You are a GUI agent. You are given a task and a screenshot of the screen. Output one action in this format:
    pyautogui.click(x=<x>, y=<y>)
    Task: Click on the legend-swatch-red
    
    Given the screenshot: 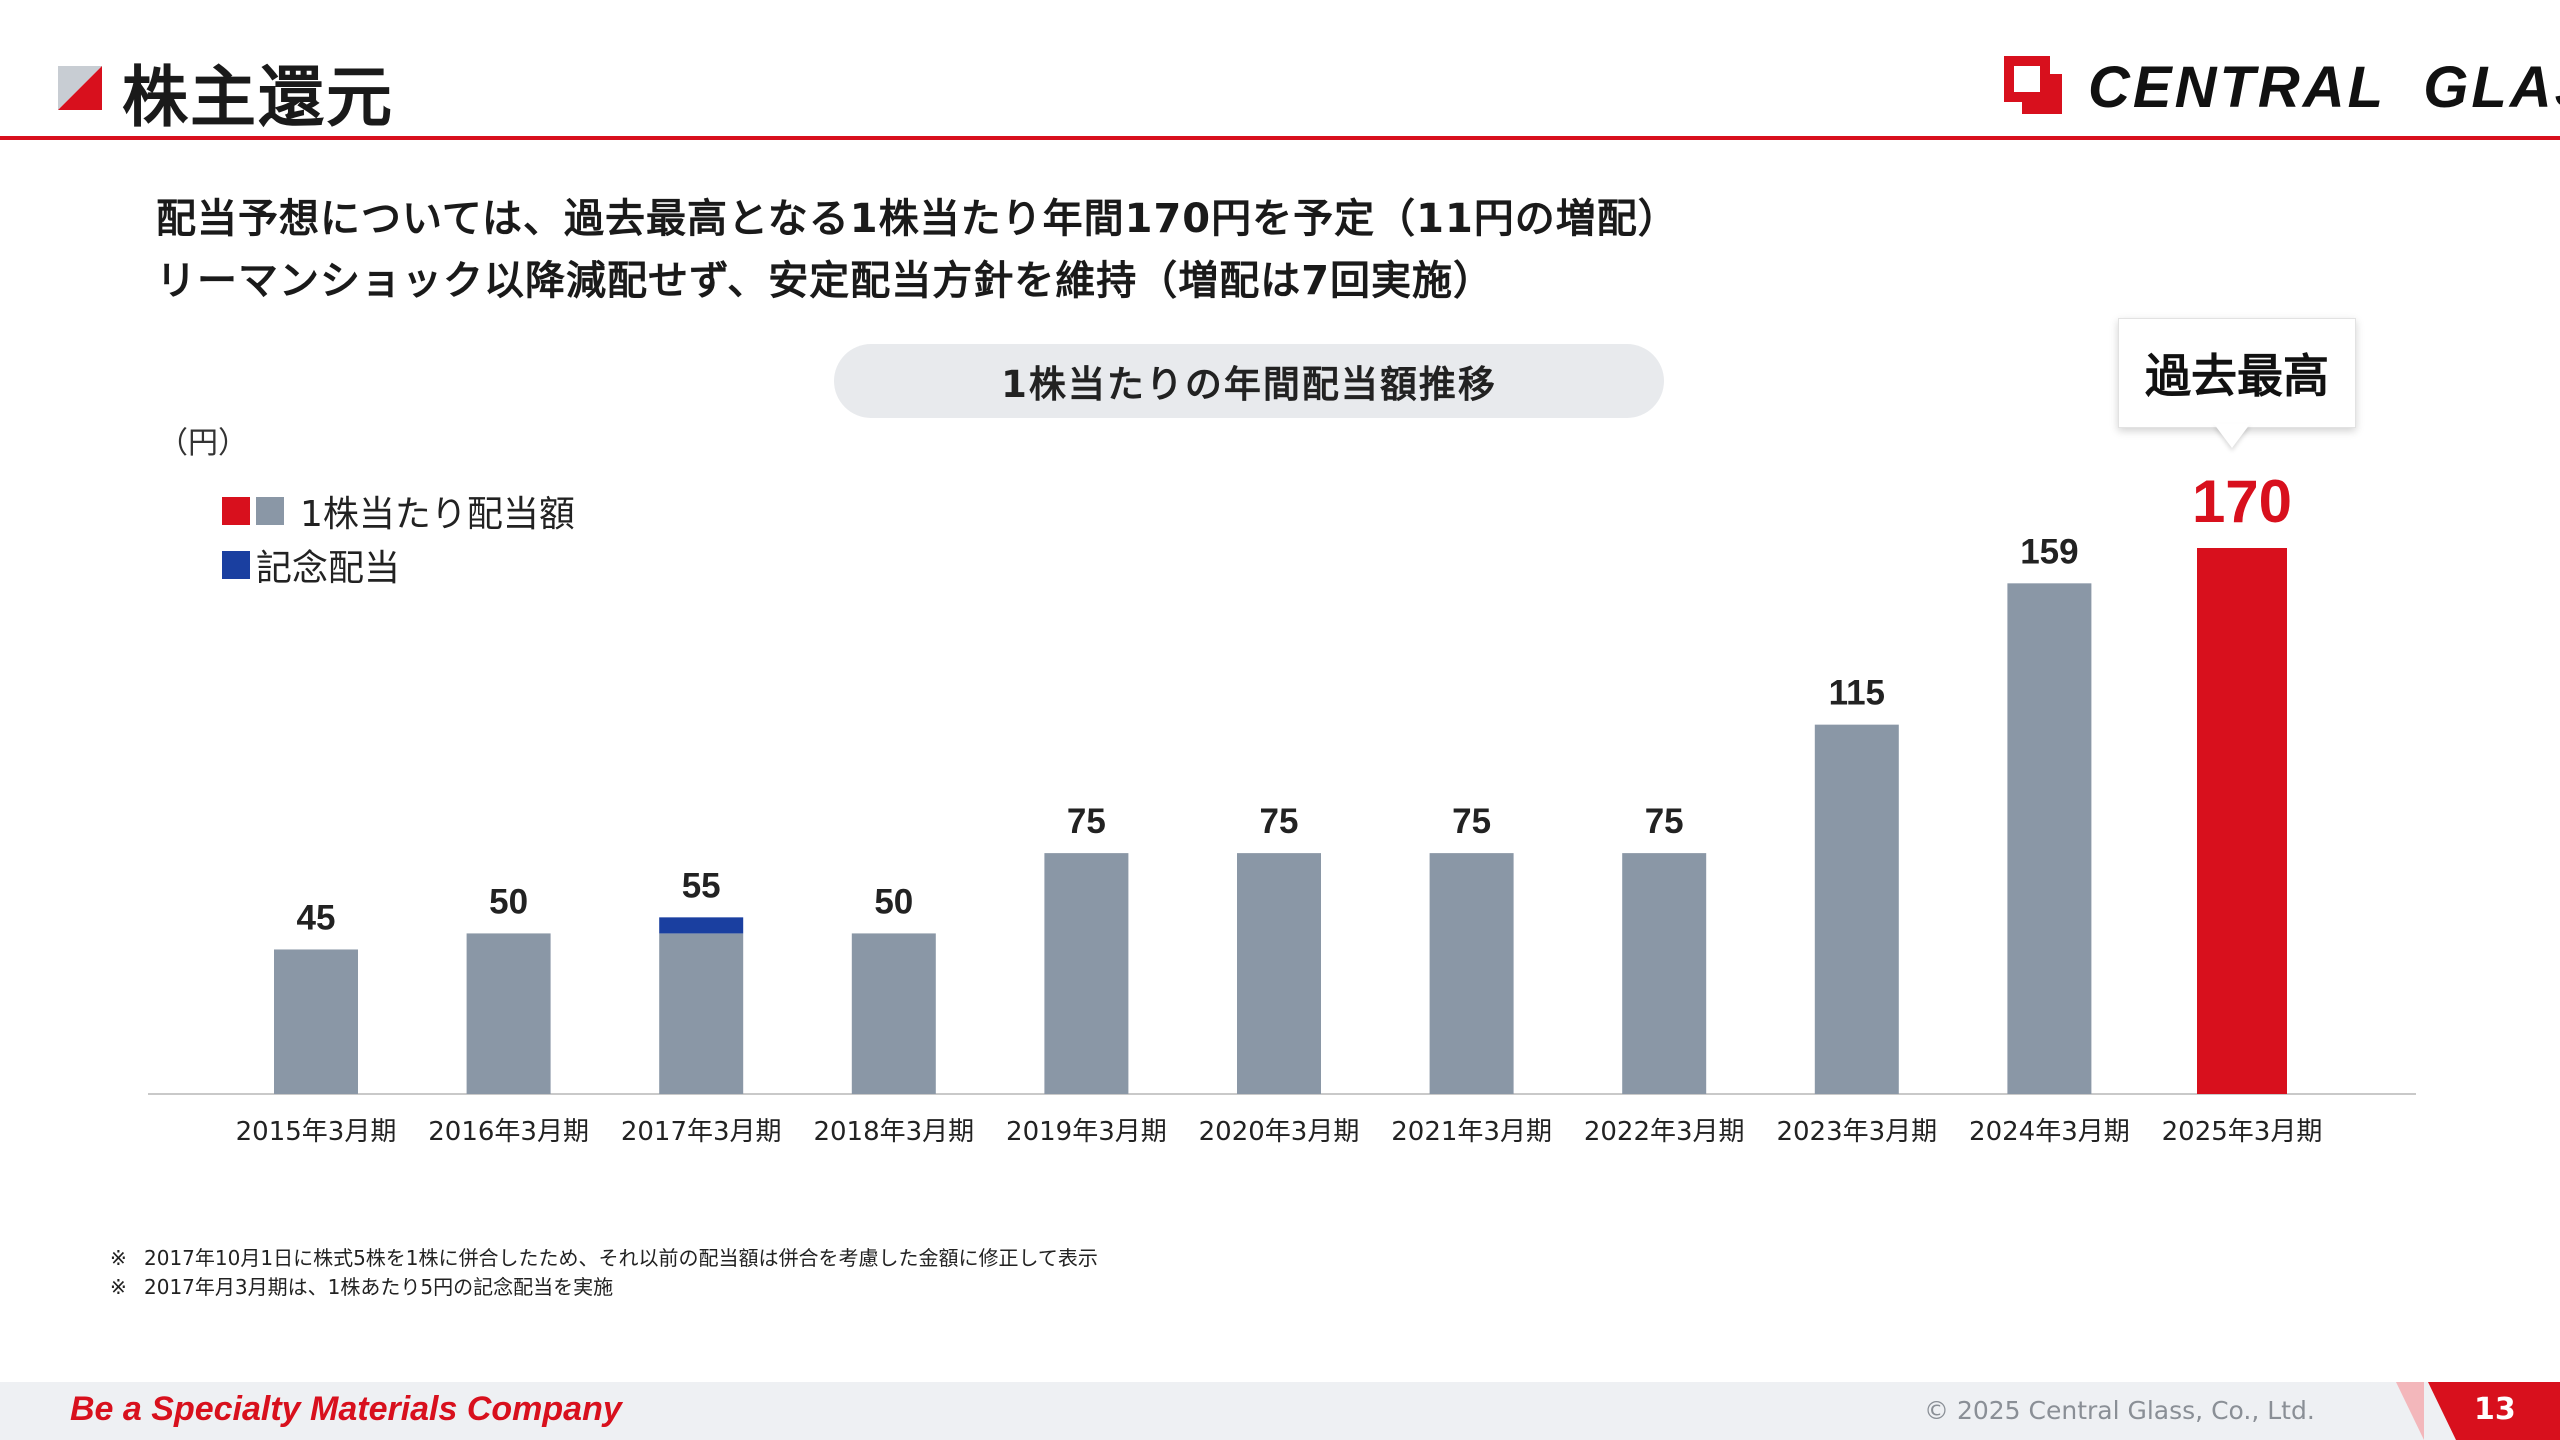 What is the action you would take?
    pyautogui.click(x=236, y=511)
    